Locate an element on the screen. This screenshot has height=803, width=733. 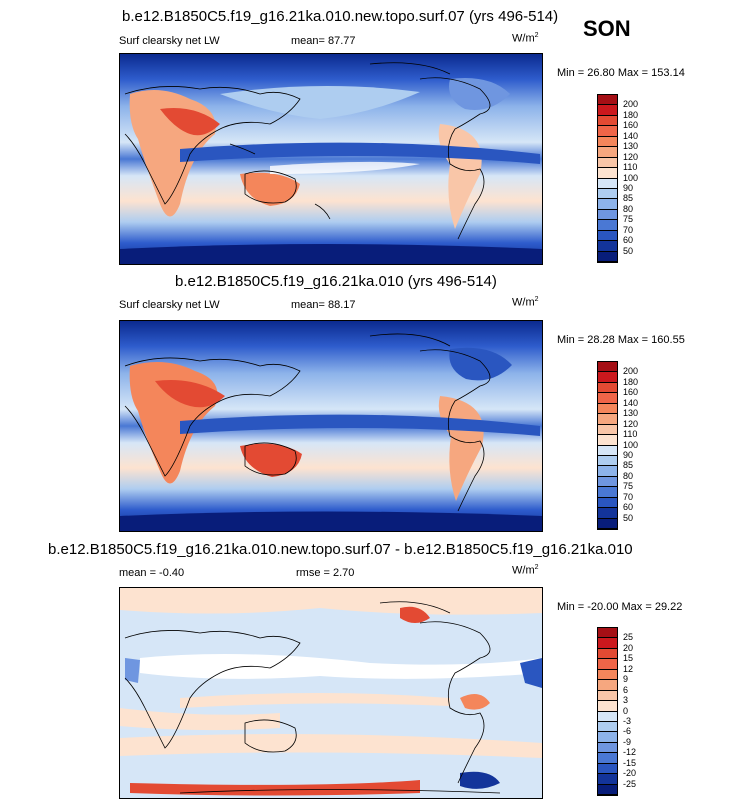
colorbar-tick-label: 25 is located at coordinates (628, 637).